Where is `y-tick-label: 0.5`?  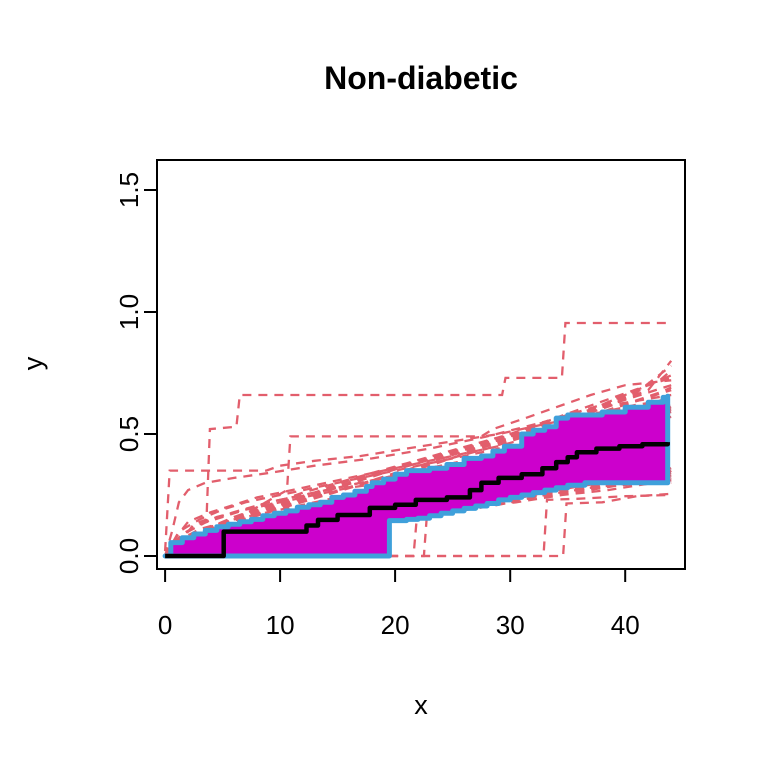 y-tick-label: 0.5 is located at coordinates (129, 434).